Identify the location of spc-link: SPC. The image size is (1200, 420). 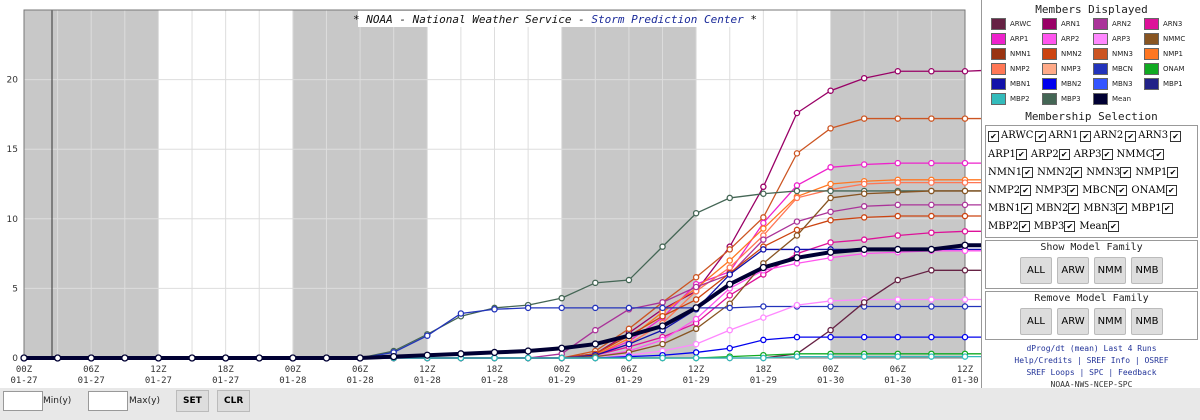
(1096, 372).